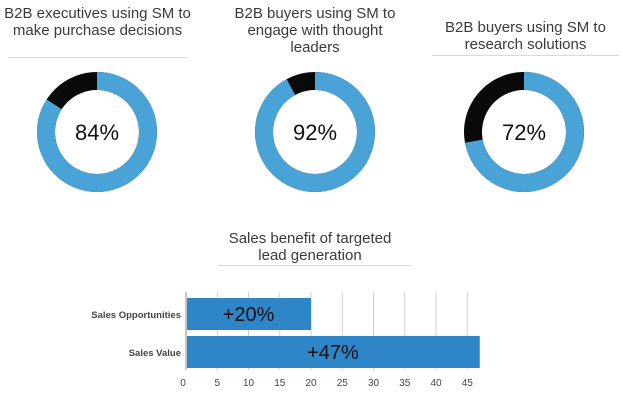 The width and height of the screenshot is (623, 419). Describe the element at coordinates (136, 334) in the screenshot. I see `bar-chart-category-labels: Sales Opportunities Sales Value` at that location.